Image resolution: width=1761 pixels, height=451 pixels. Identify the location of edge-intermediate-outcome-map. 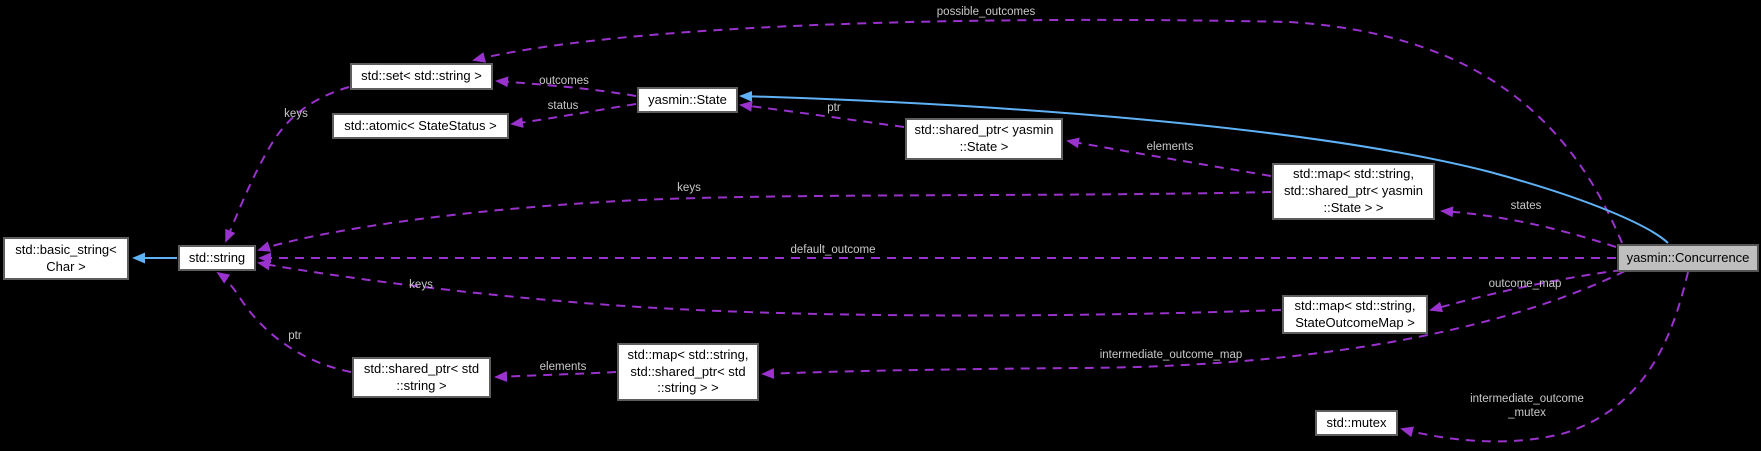
(1193, 325).